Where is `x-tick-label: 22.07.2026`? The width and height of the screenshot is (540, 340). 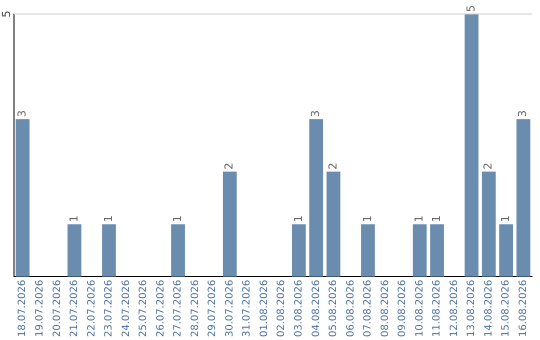
x-tick-label: 22.07.2026 is located at coordinates (92, 309).